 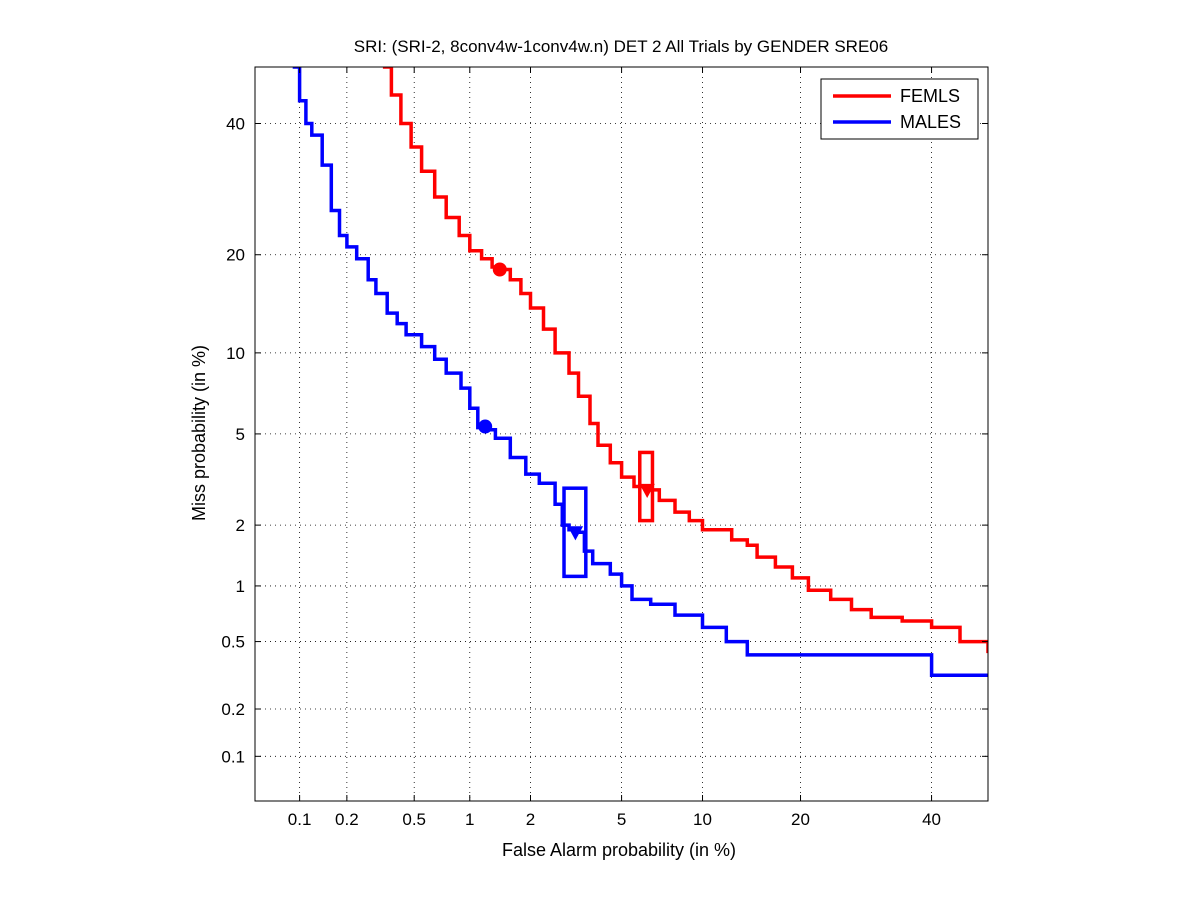 What do you see at coordinates (702, 819) in the screenshot?
I see `x-tick-label: 10` at bounding box center [702, 819].